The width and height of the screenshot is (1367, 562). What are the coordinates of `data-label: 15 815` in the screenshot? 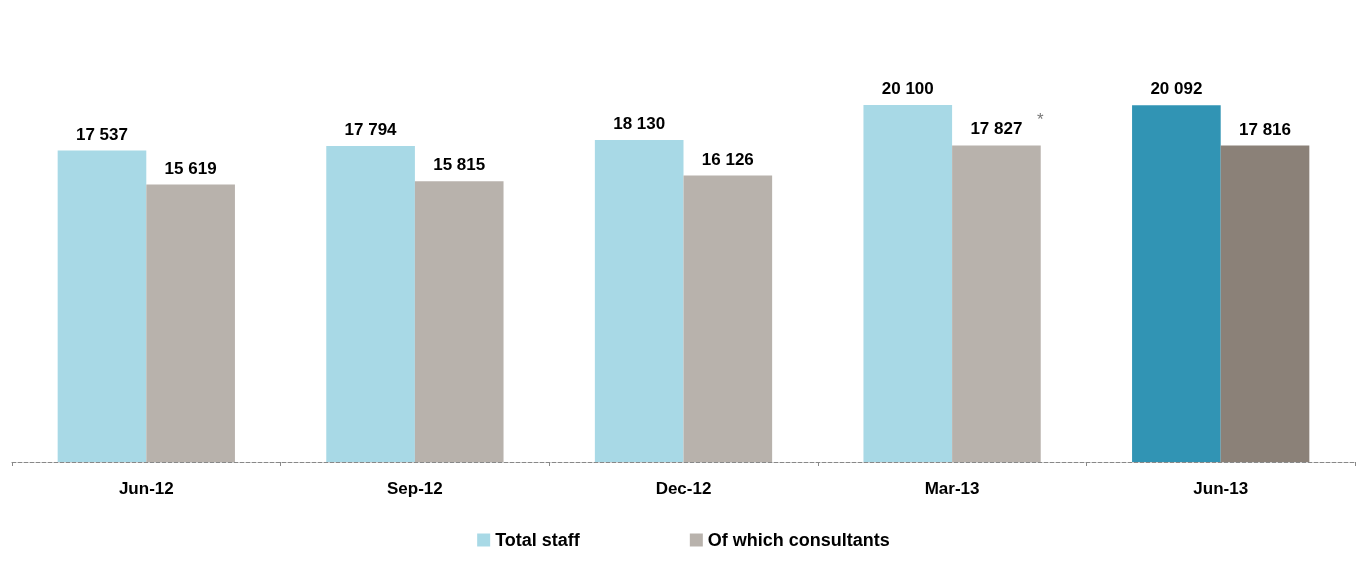 It's located at (459, 165).